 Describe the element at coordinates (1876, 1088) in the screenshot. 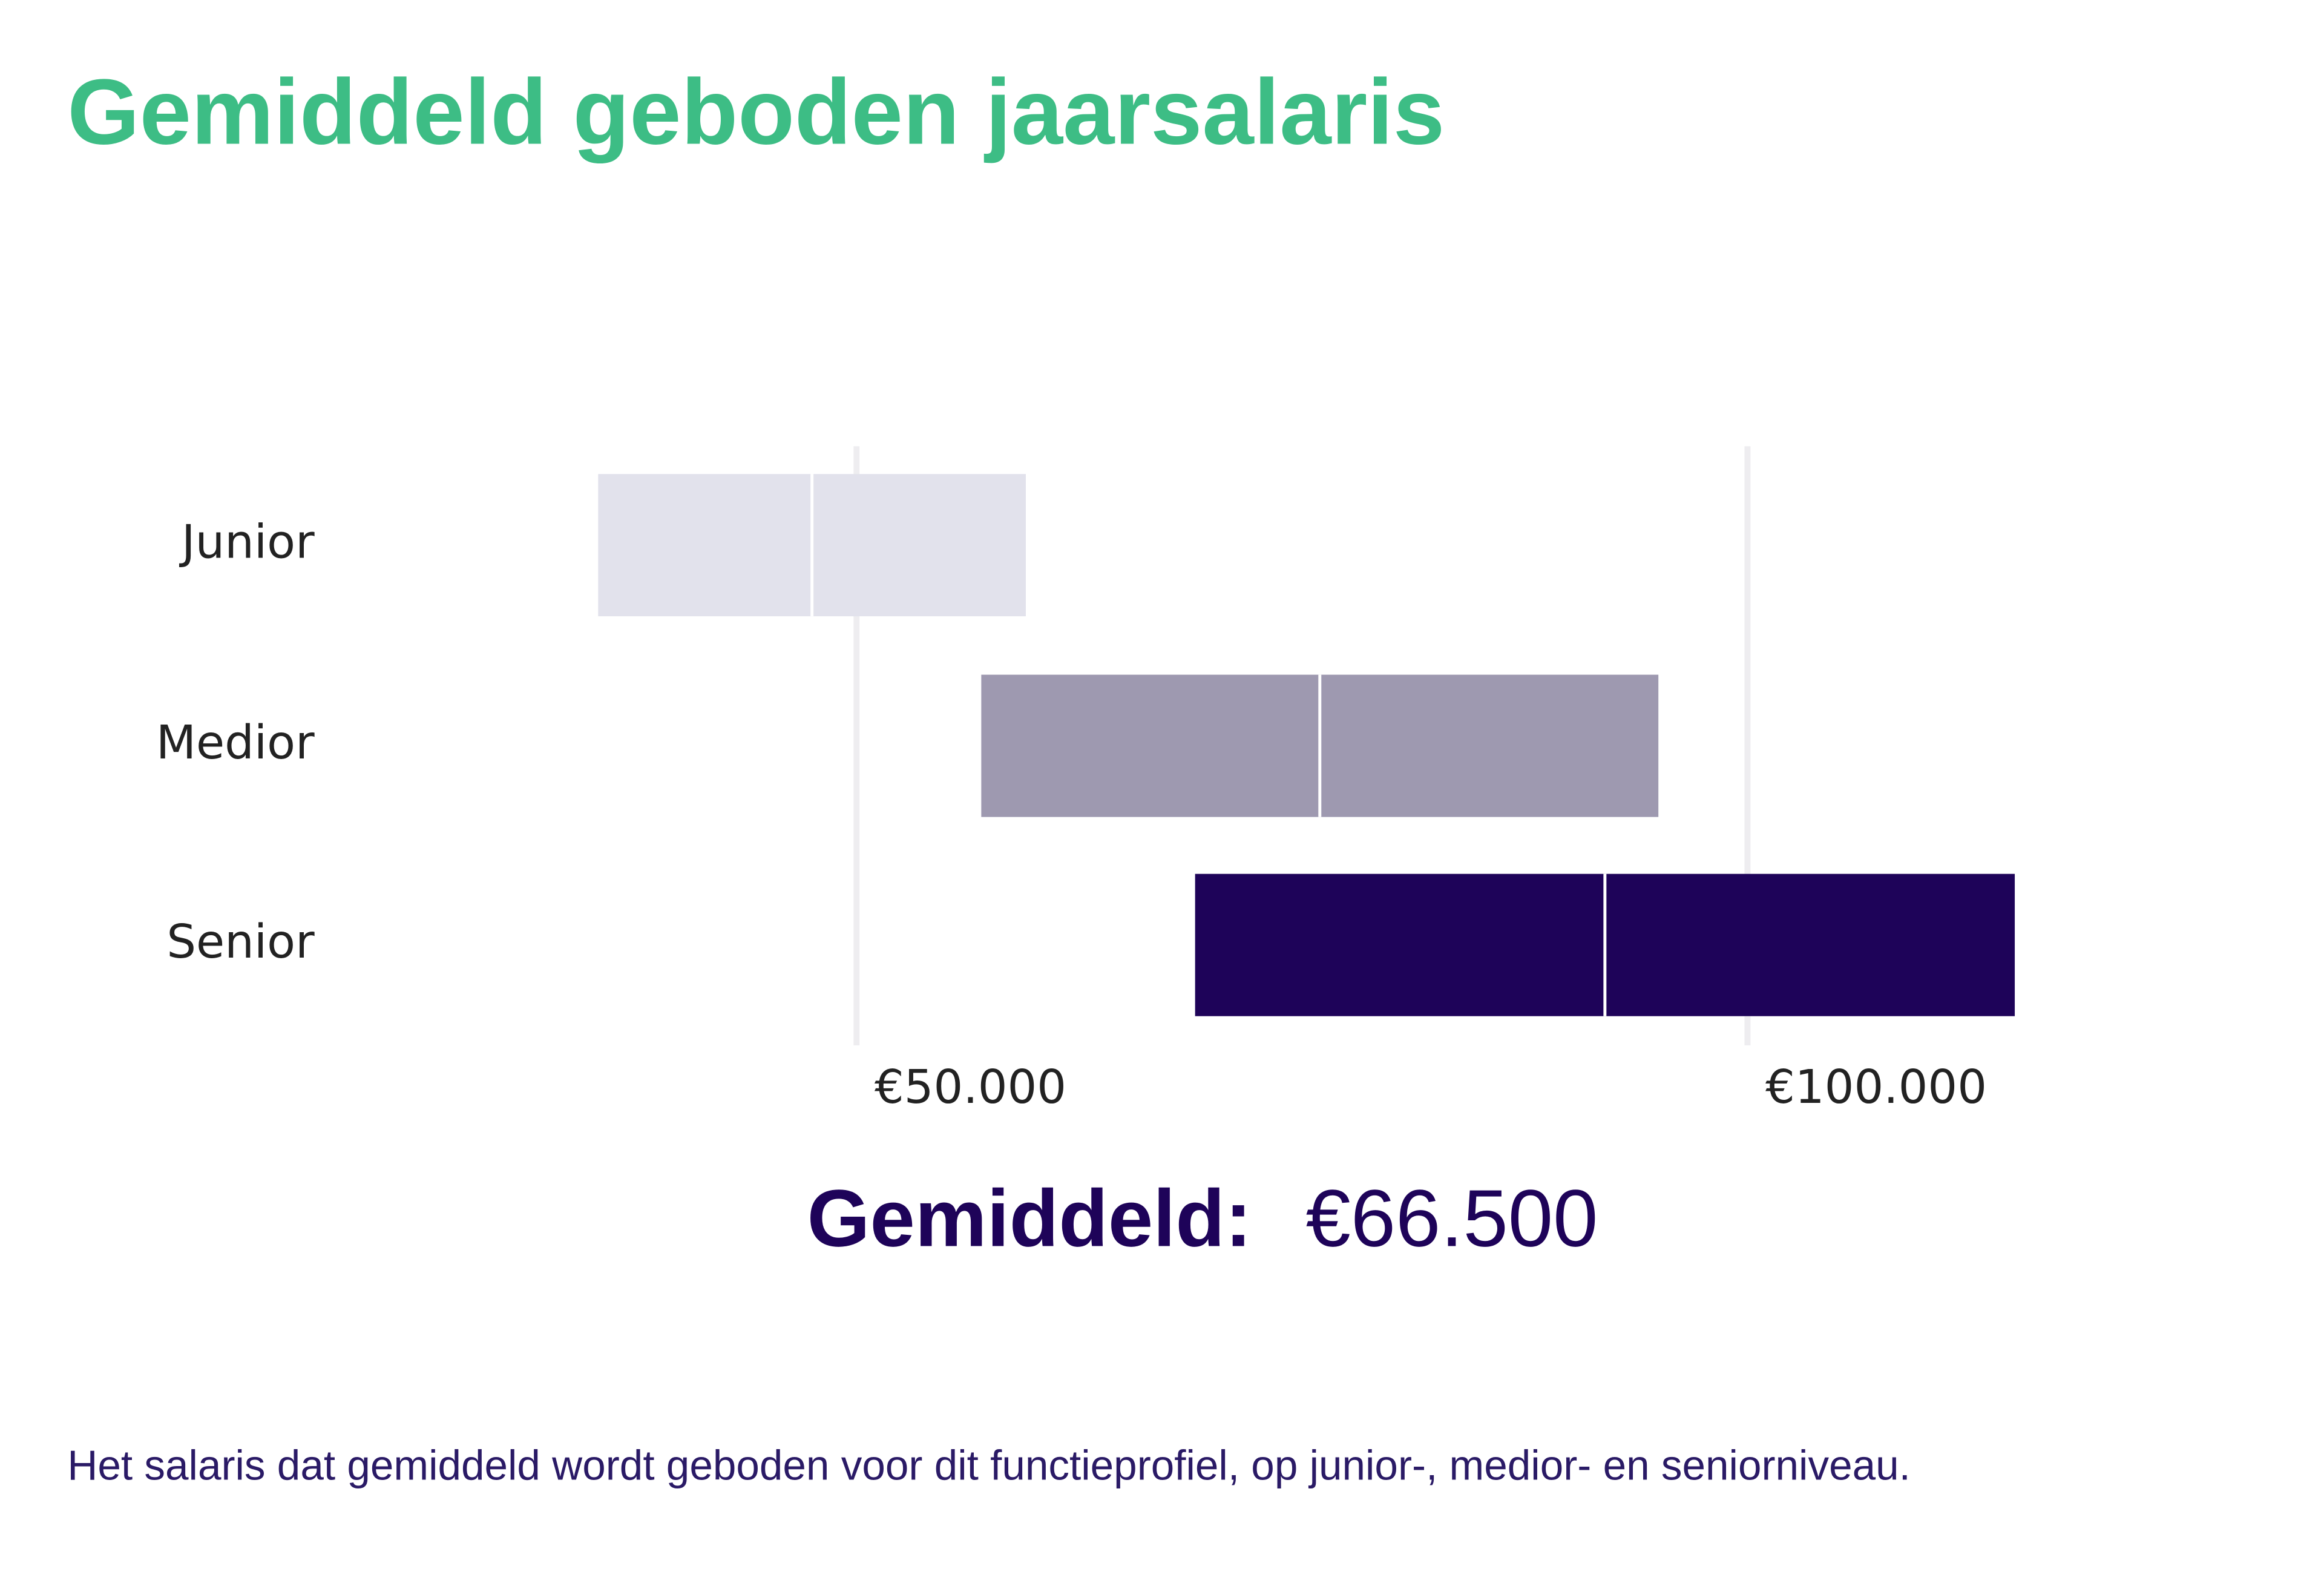

I see `x-tick-label: €100.000` at that location.